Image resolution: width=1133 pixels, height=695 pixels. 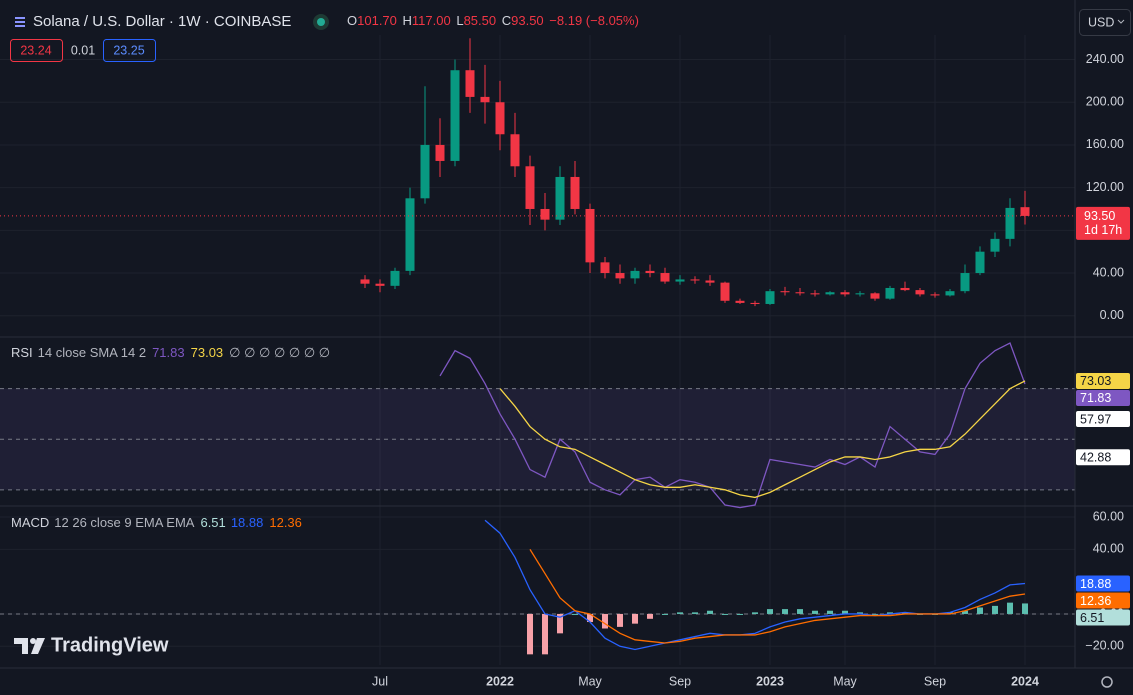 What do you see at coordinates (83, 50) in the screenshot?
I see `spread: 0.01` at bounding box center [83, 50].